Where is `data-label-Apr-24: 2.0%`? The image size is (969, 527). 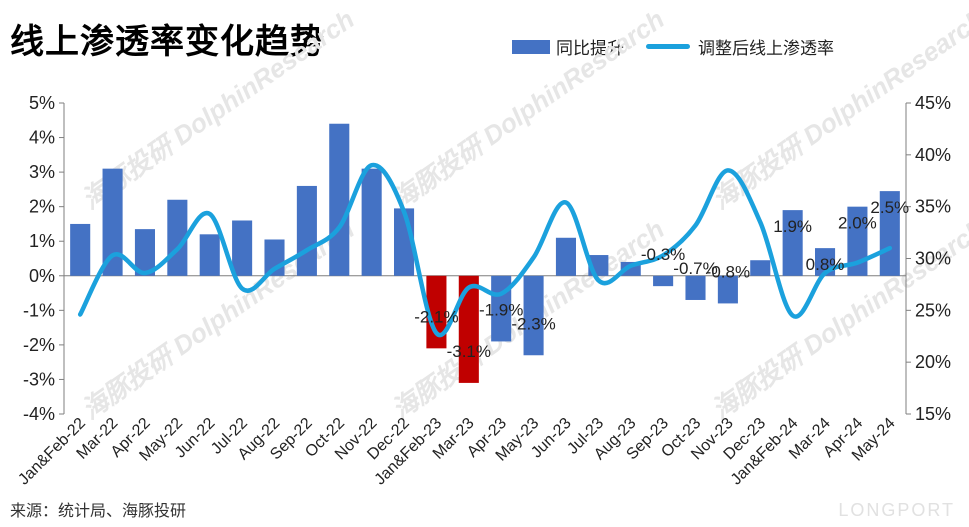 data-label-Apr-24: 2.0% is located at coordinates (857, 223).